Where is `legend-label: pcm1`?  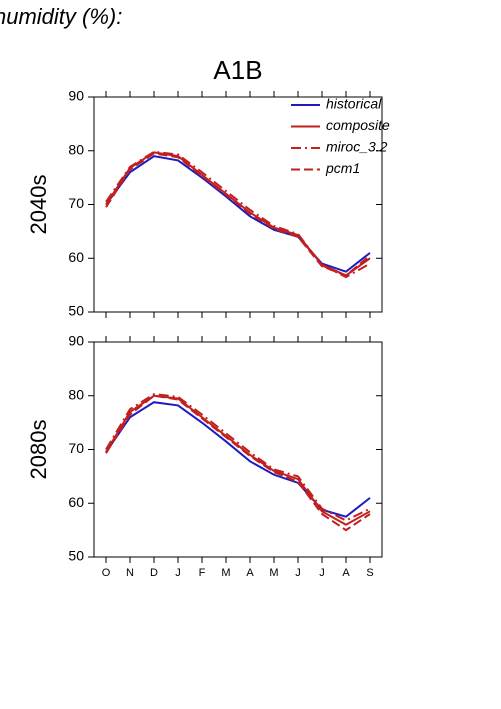
legend-label: pcm1 is located at coordinates (342, 168).